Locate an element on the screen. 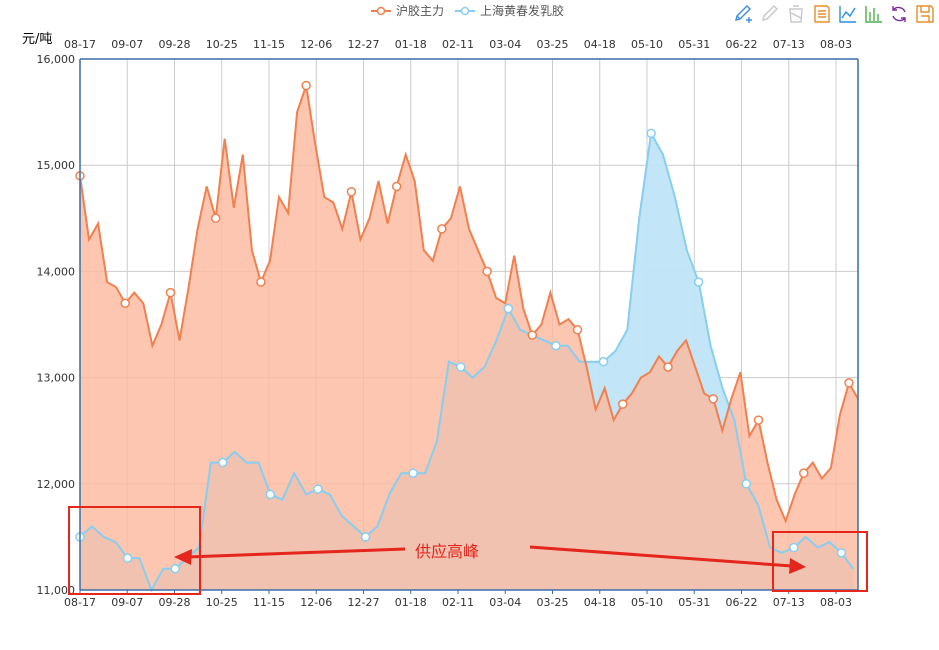  x-tick-label-top: 07-13 is located at coordinates (789, 44).